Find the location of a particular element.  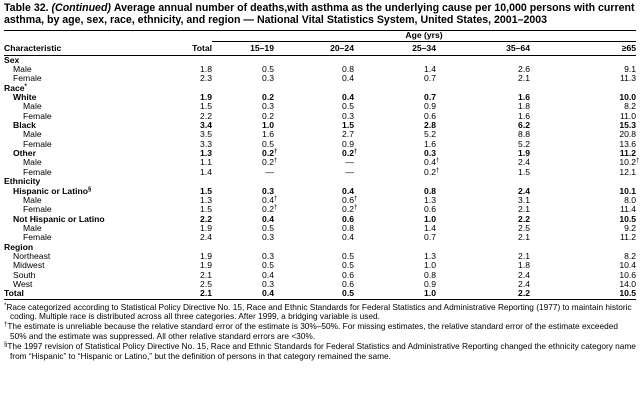

table-cell: 0.9 is located at coordinates (395, 284).